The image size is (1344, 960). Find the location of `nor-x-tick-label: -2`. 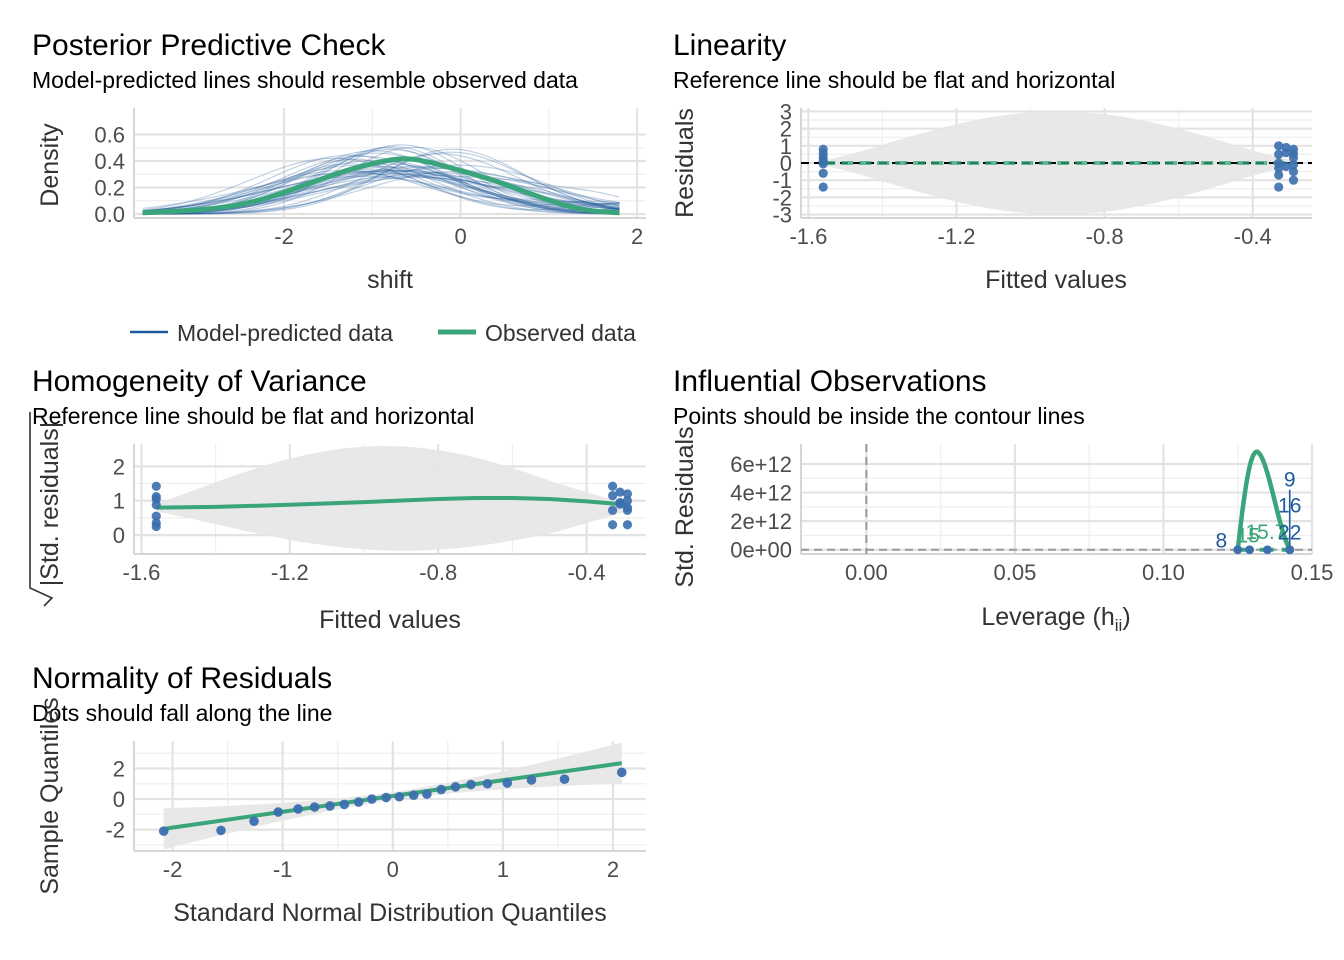

nor-x-tick-label: -2 is located at coordinates (173, 869).